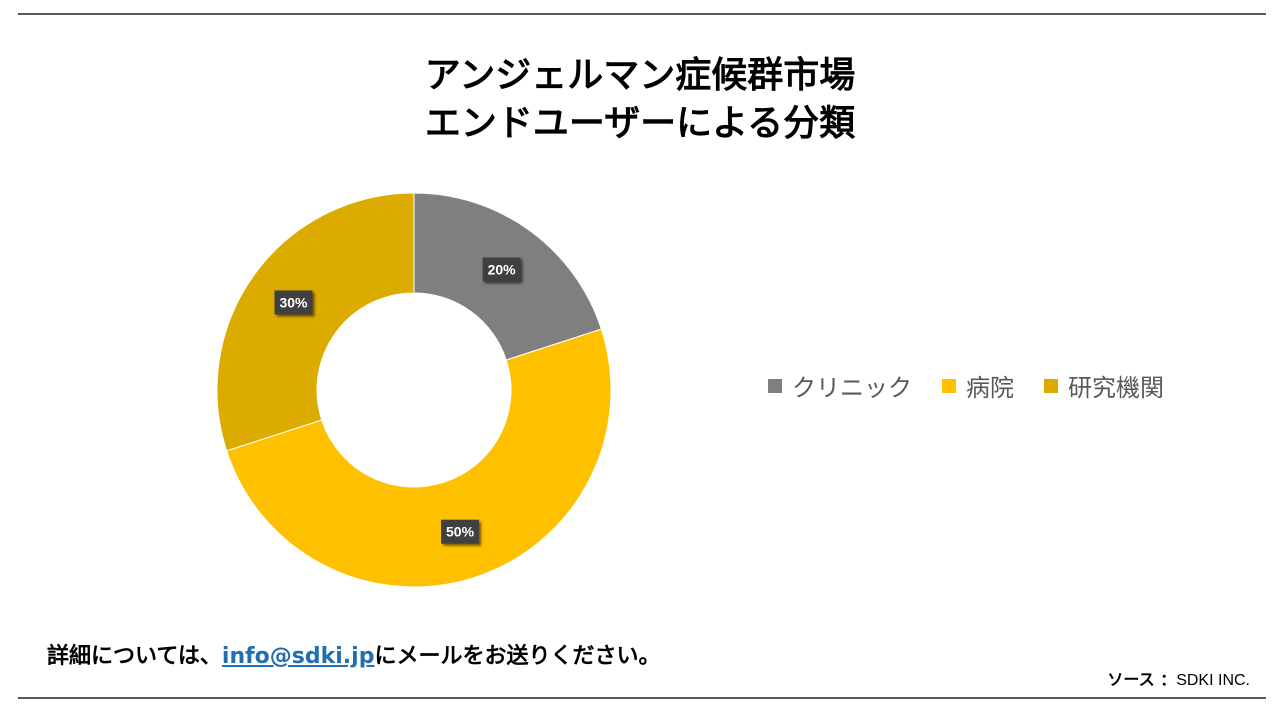 The image size is (1280, 720). I want to click on legend-label-research: 研究機関, so click(1116, 388).